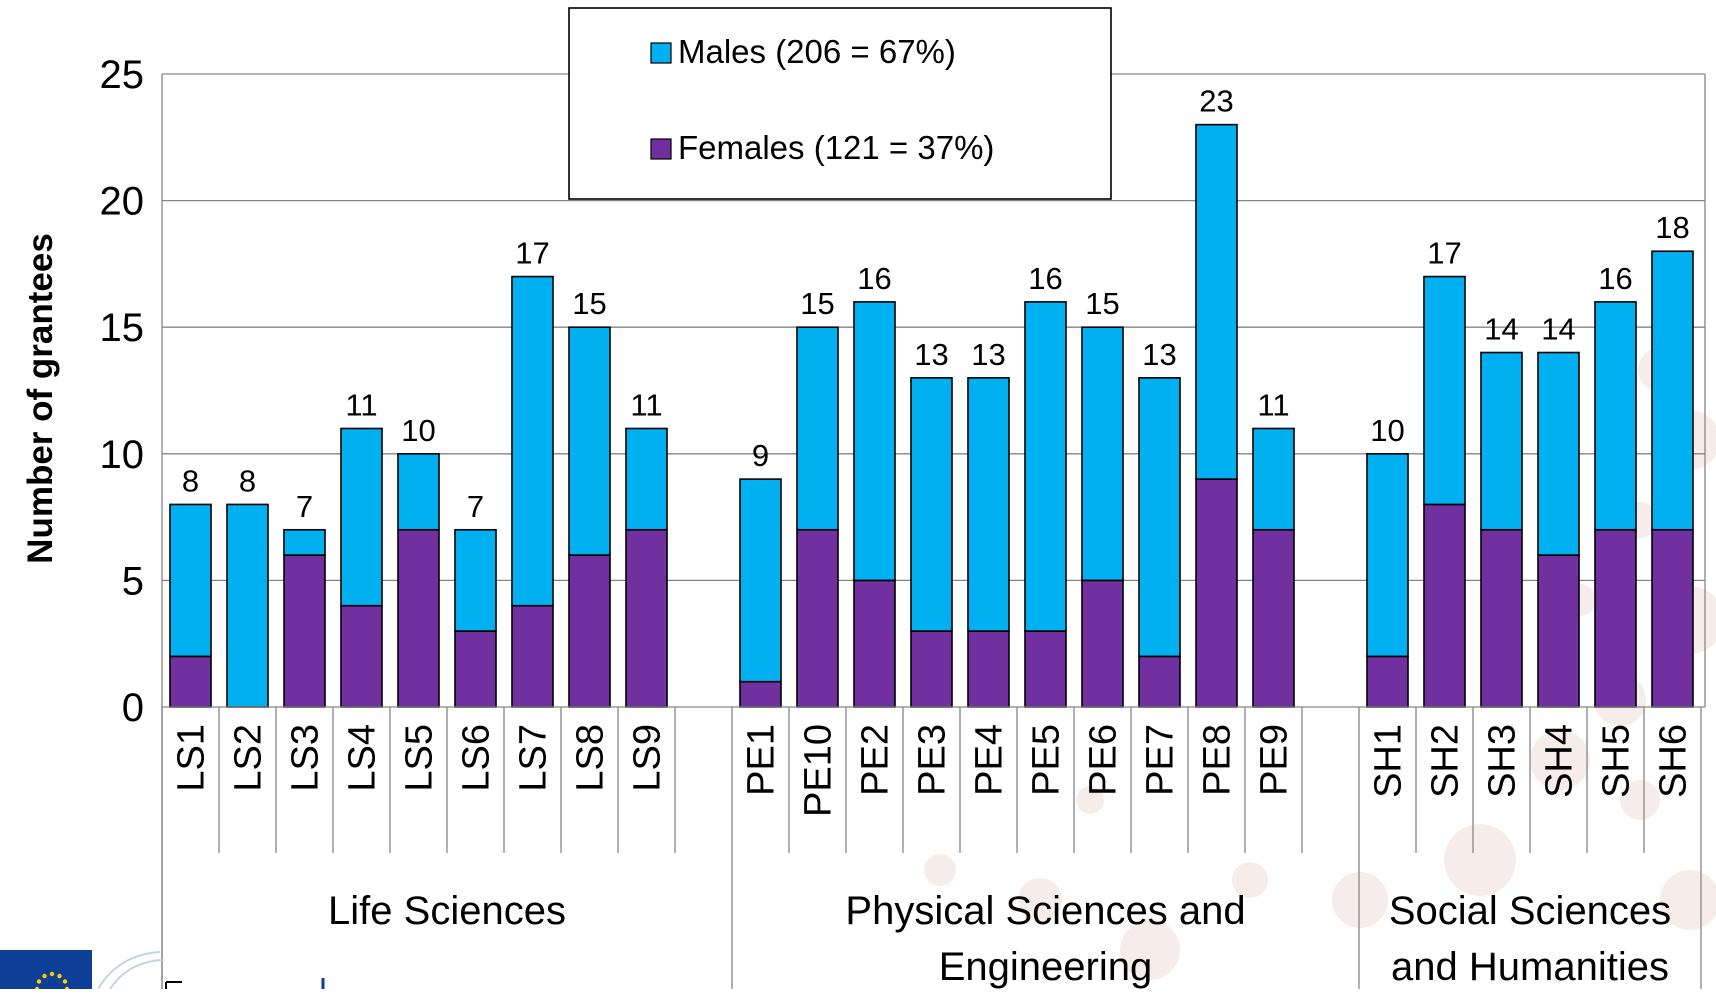 This screenshot has width=1716, height=994. What do you see at coordinates (819, 770) in the screenshot?
I see `category-label-pe10: PE10` at bounding box center [819, 770].